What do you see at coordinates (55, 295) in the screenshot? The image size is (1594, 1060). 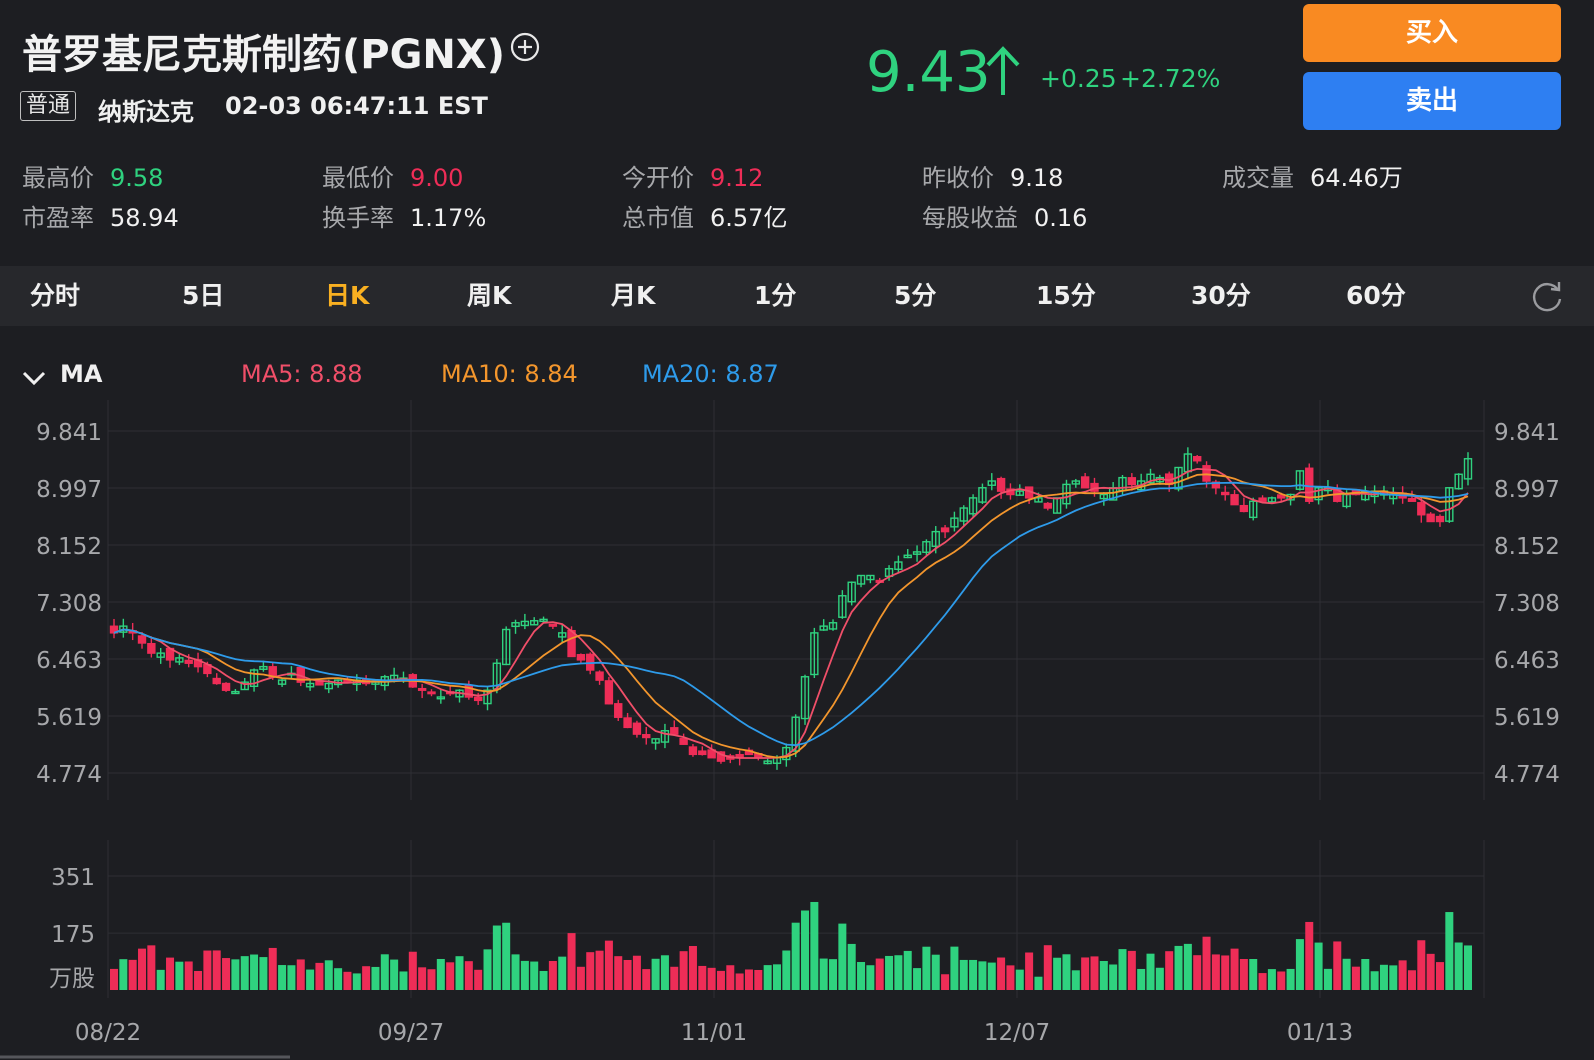 I see `tab-intraday: 分时` at bounding box center [55, 295].